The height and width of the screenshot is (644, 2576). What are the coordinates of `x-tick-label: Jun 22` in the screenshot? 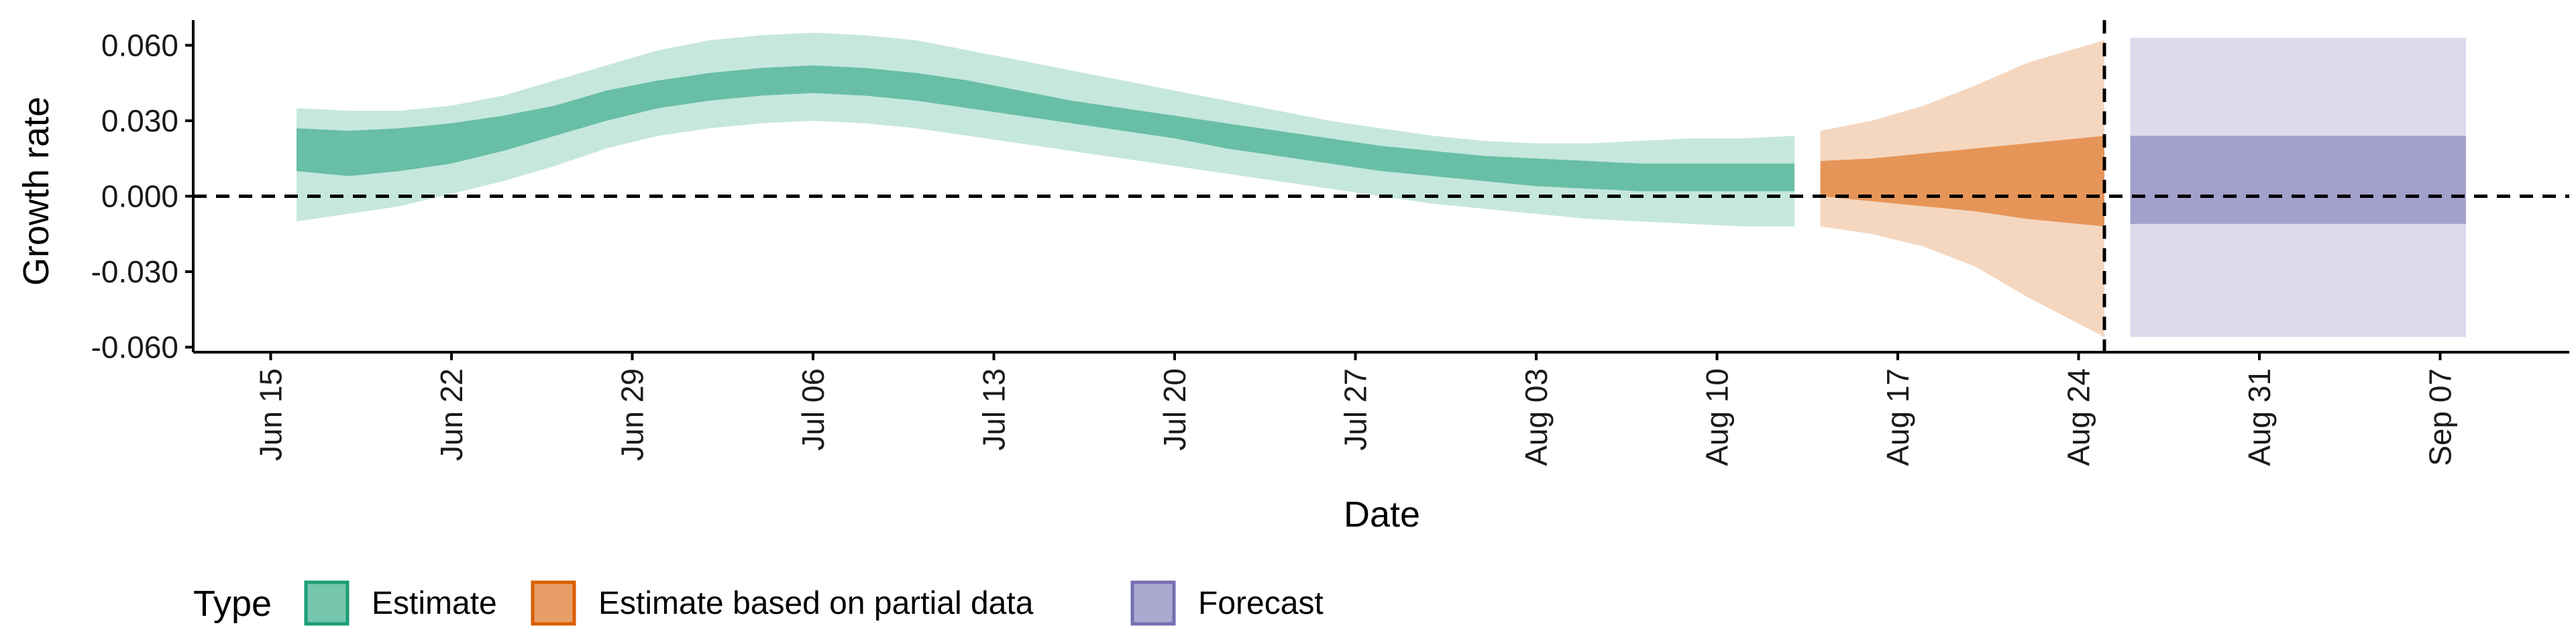 It's located at (451, 414).